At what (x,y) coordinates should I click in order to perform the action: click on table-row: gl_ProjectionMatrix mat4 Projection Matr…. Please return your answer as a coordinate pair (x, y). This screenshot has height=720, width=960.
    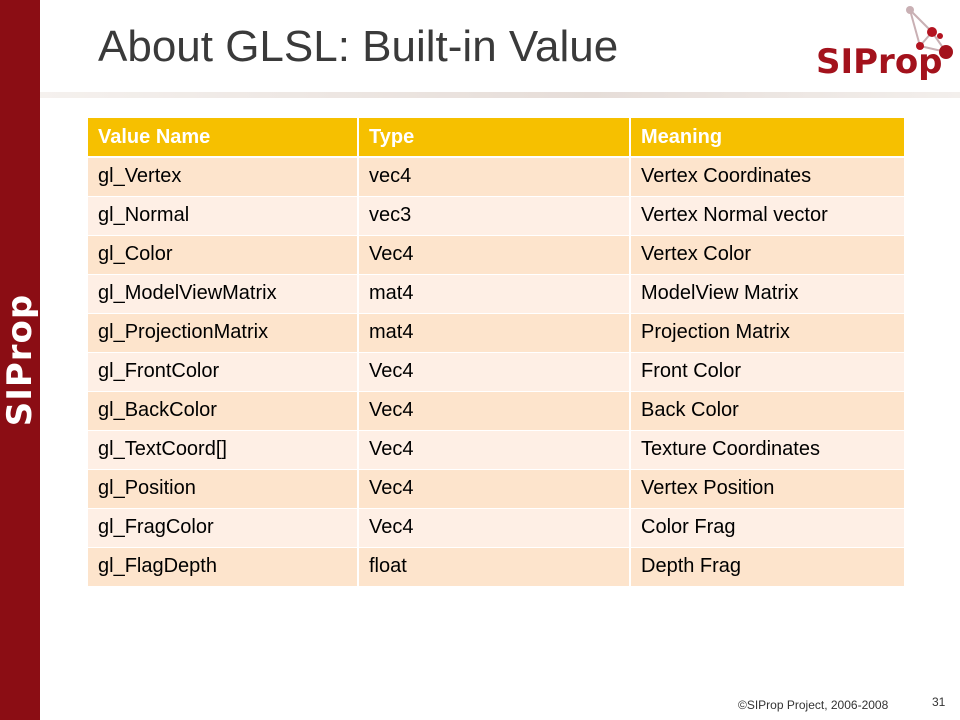
    Looking at the image, I should click on (496, 333).